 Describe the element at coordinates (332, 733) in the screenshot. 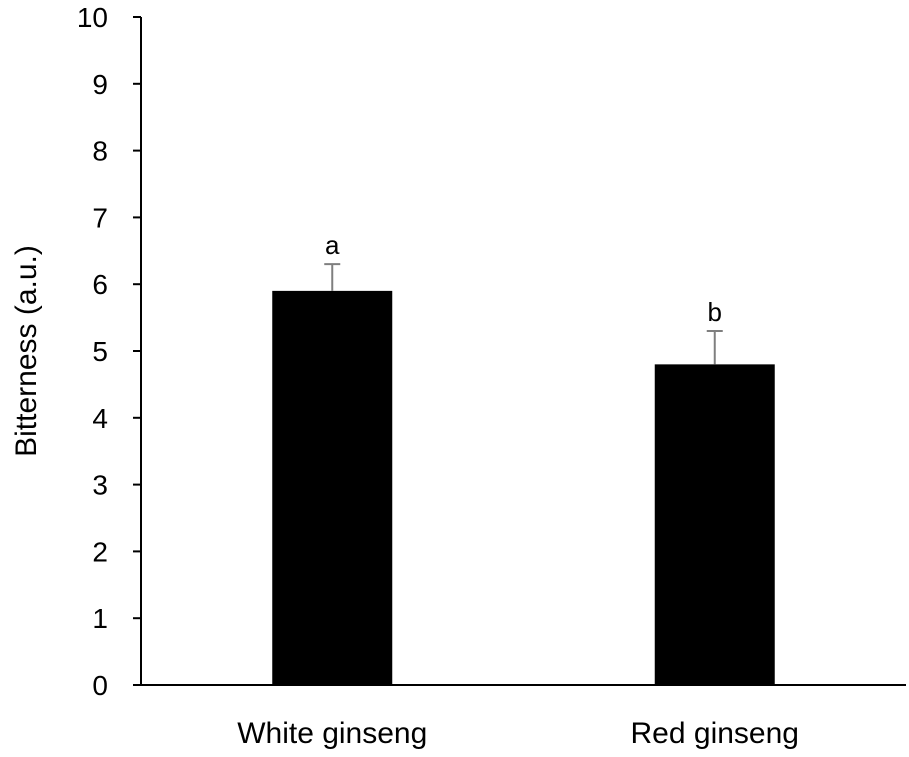

I see `x-category-label: White ginseng` at that location.